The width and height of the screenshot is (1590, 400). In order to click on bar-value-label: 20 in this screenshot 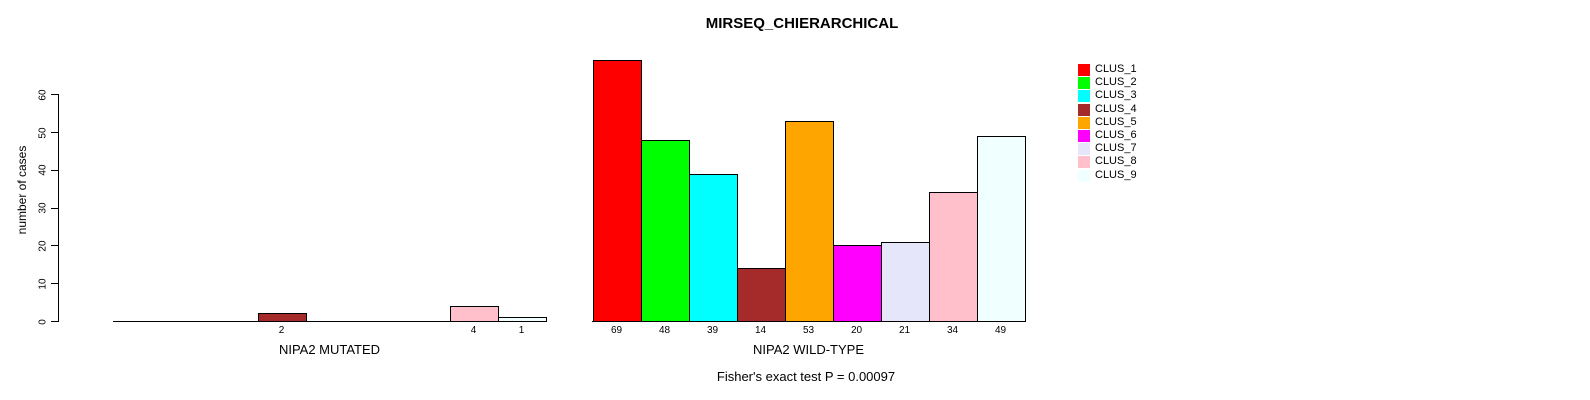, I will do `click(856, 330)`.